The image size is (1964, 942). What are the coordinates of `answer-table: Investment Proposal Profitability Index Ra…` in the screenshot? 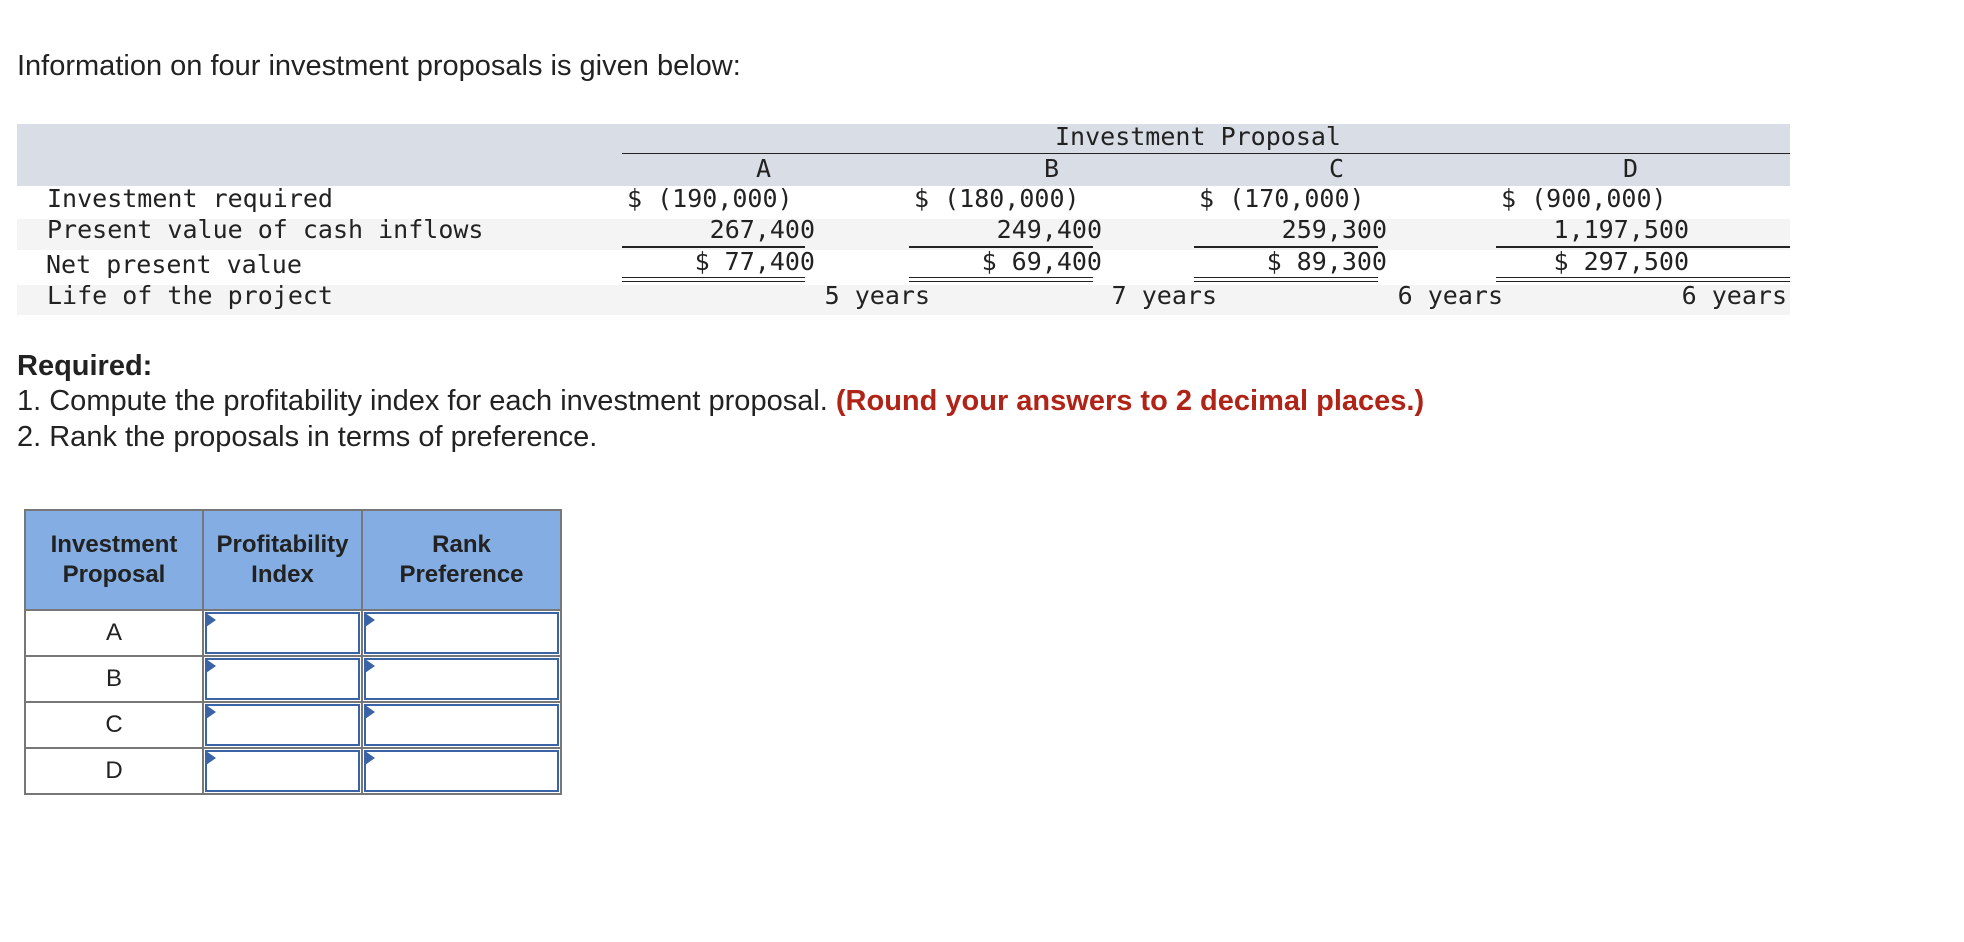 It's located at (293, 652).